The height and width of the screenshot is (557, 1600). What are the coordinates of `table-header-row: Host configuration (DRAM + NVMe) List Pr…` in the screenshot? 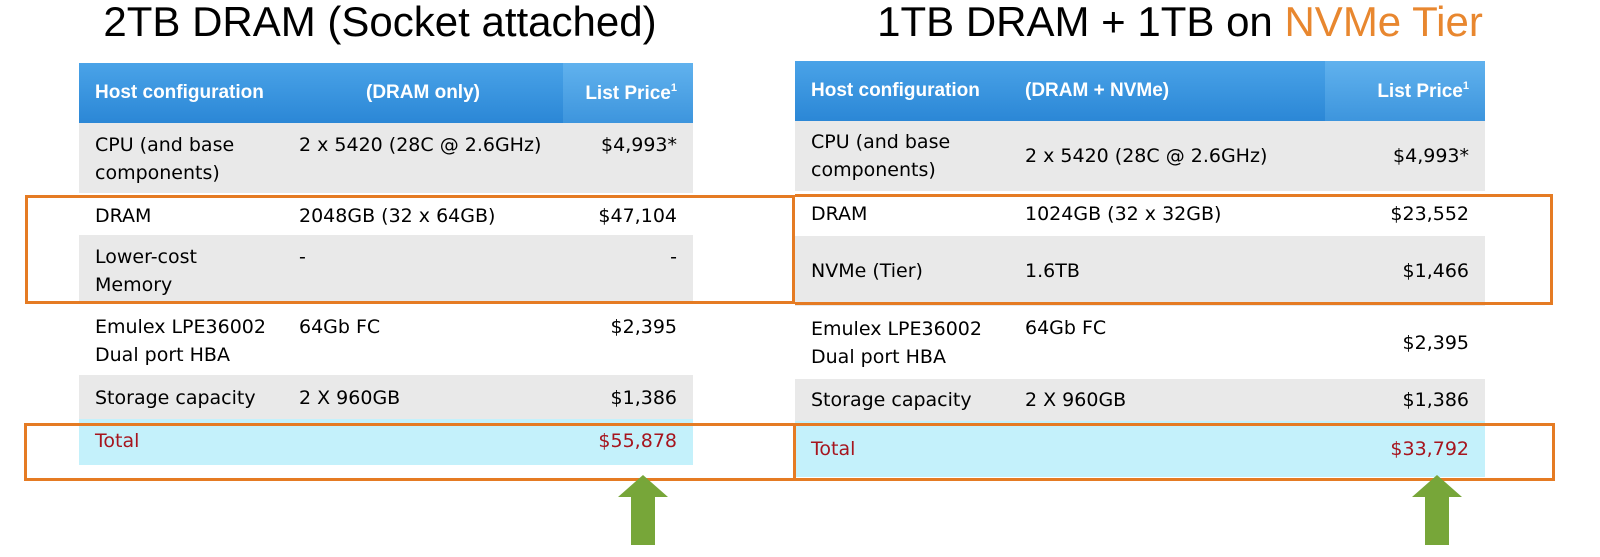 It's located at (1140, 91).